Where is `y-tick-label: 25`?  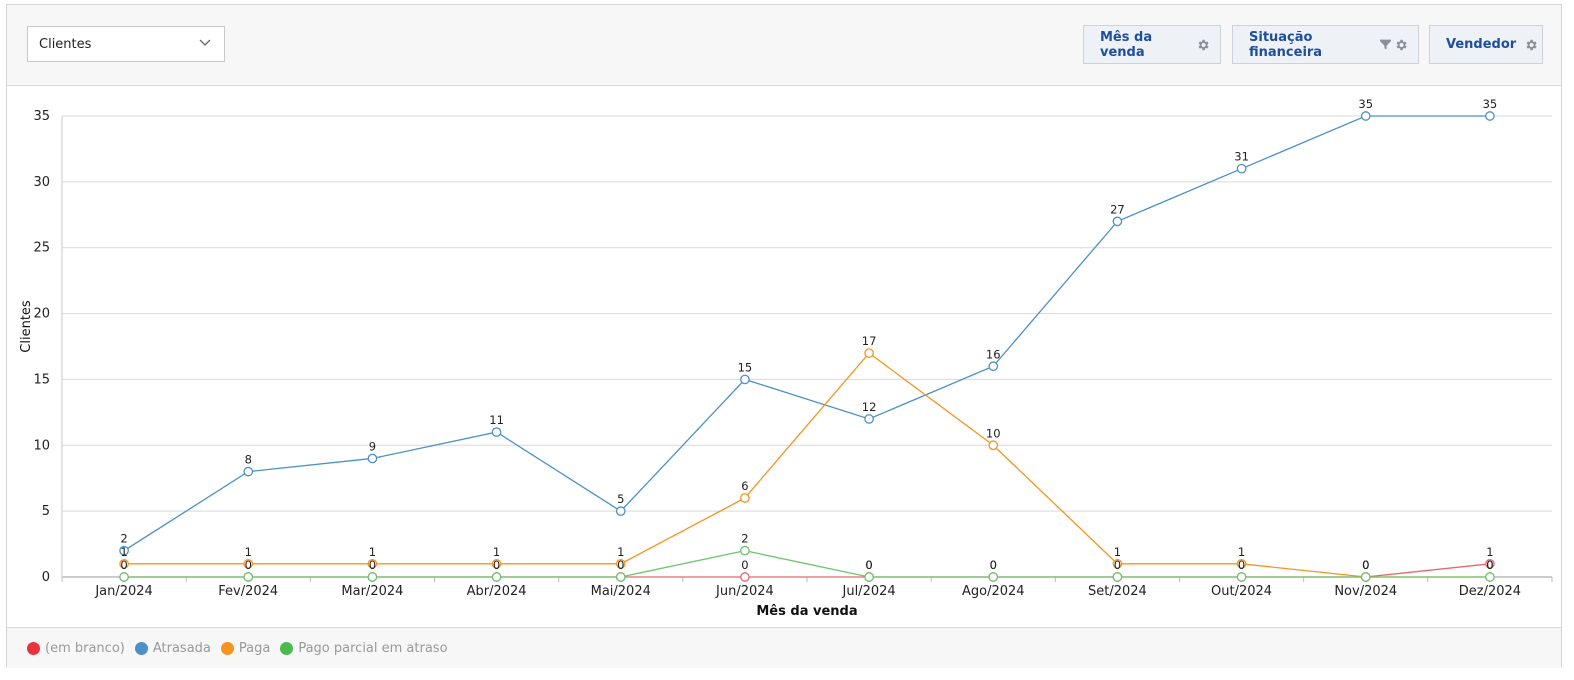 y-tick-label: 25 is located at coordinates (41, 248).